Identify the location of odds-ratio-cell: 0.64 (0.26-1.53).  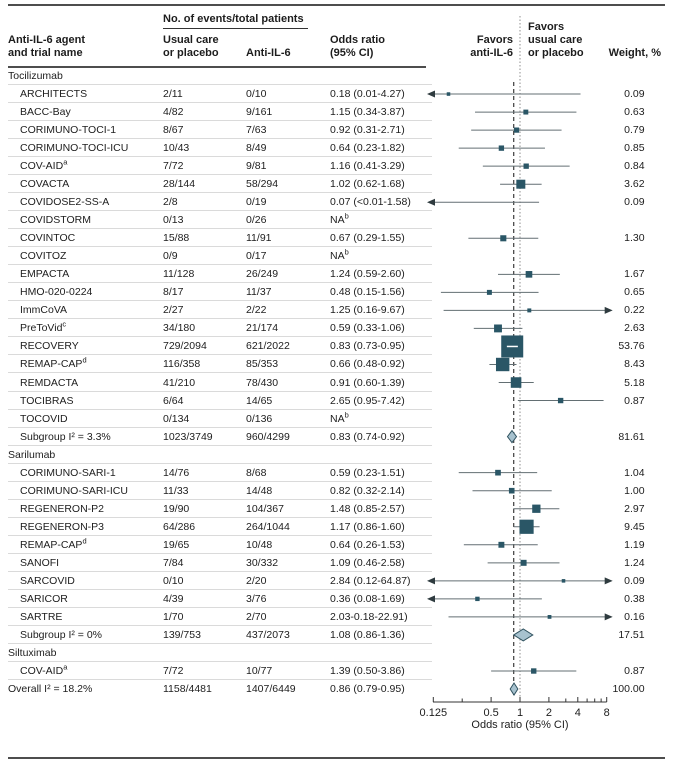
(367, 544).